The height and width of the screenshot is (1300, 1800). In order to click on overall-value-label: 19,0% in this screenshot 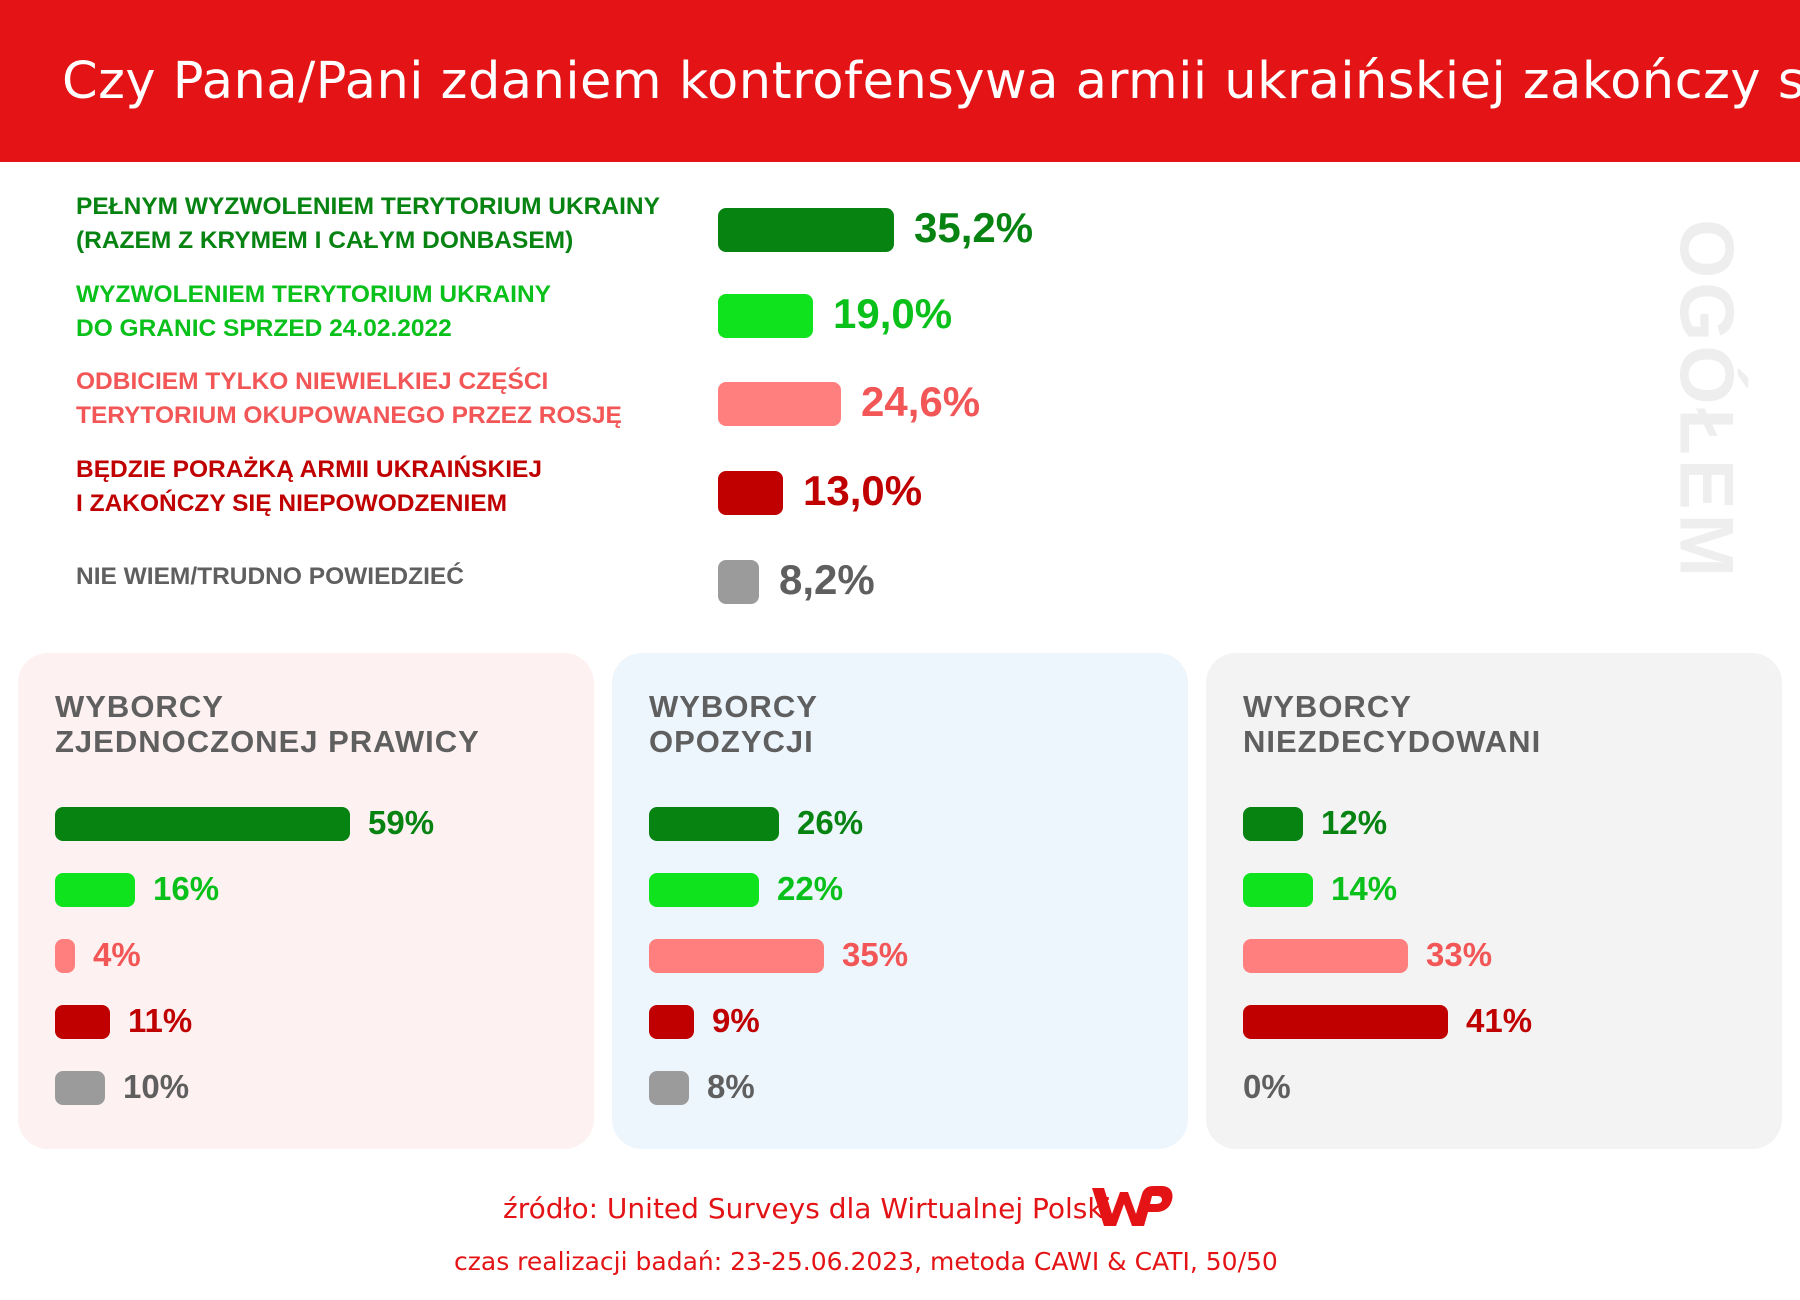, I will do `click(893, 313)`.